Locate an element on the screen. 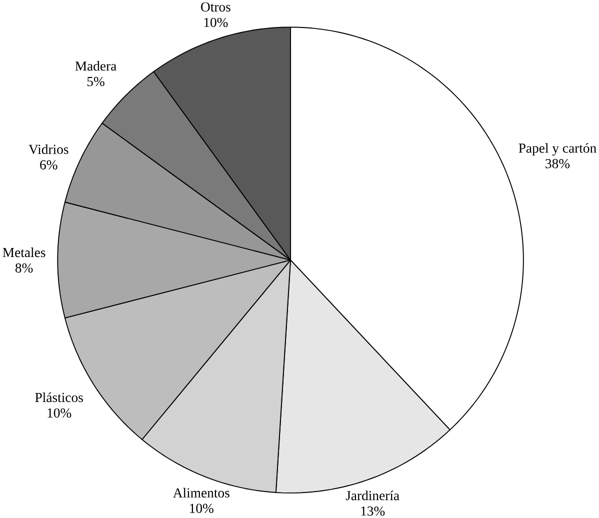 The height and width of the screenshot is (518, 599). slice-label: Otros is located at coordinates (215, 7).